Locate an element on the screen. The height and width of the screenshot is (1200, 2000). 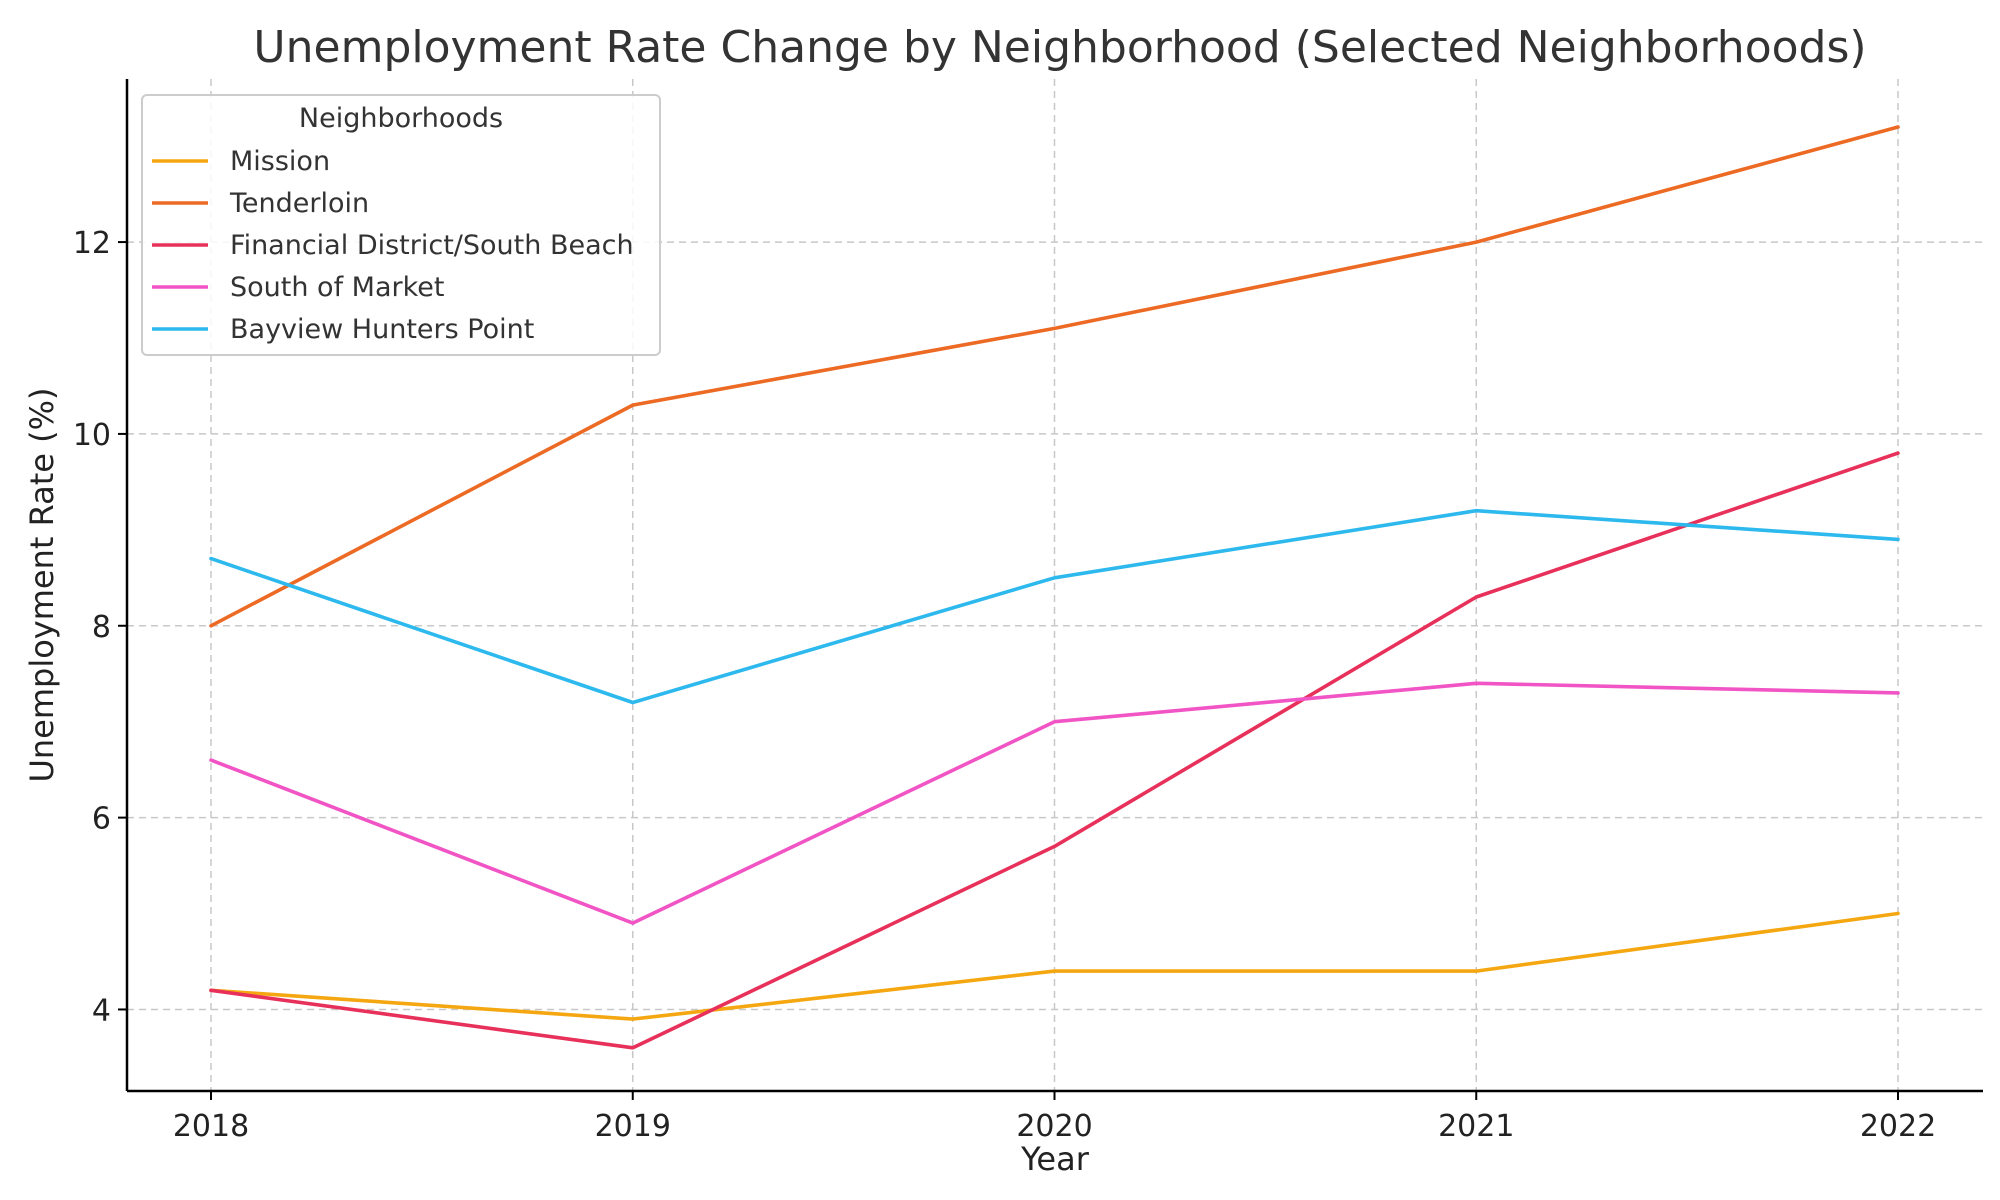
y-tick-label: 12 is located at coordinates (92, 243).